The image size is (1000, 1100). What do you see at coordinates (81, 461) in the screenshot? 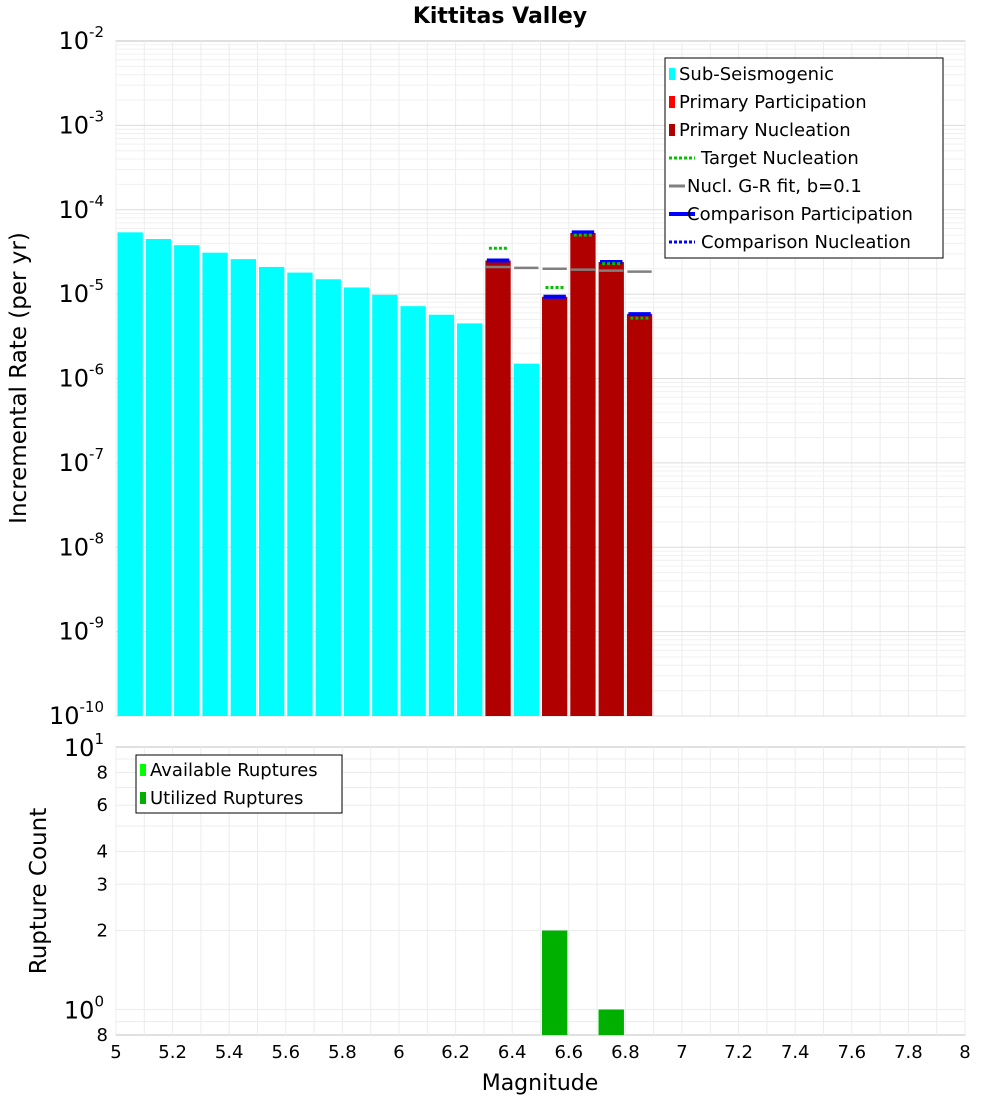
I see `top-y-tick-label: 10⁻⁷` at bounding box center [81, 461].